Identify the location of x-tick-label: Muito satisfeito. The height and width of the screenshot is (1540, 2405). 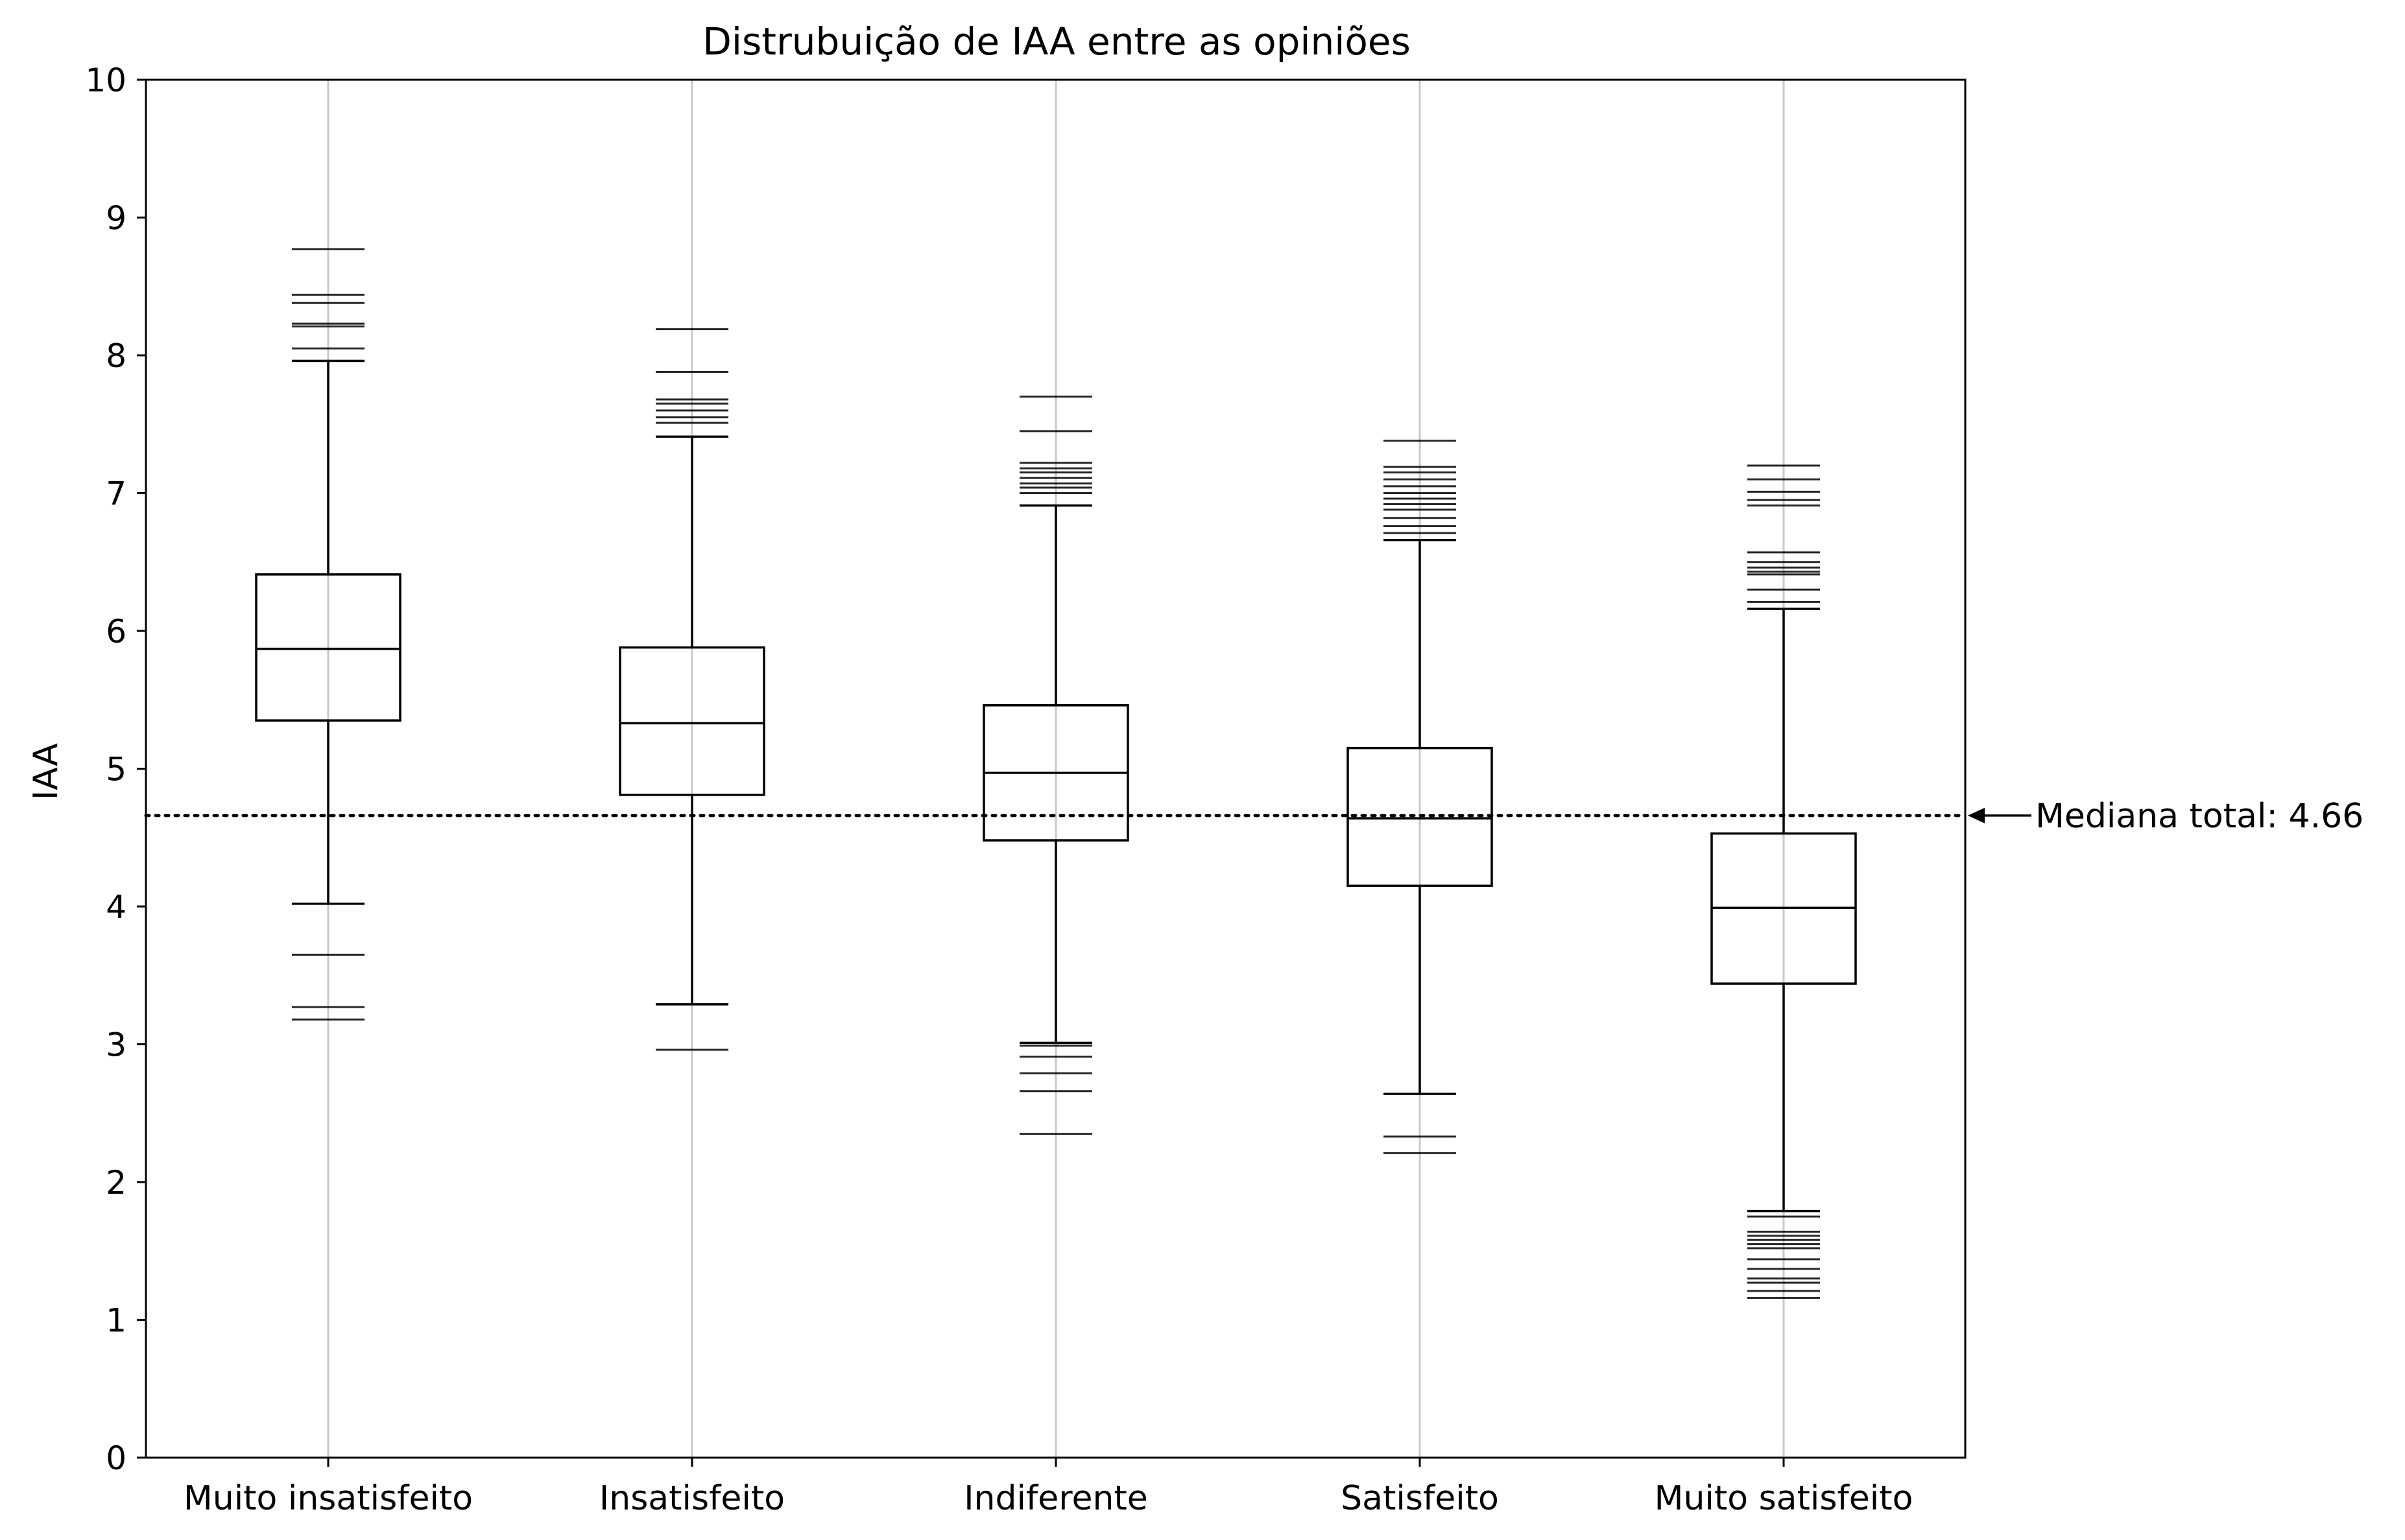
(1784, 1498).